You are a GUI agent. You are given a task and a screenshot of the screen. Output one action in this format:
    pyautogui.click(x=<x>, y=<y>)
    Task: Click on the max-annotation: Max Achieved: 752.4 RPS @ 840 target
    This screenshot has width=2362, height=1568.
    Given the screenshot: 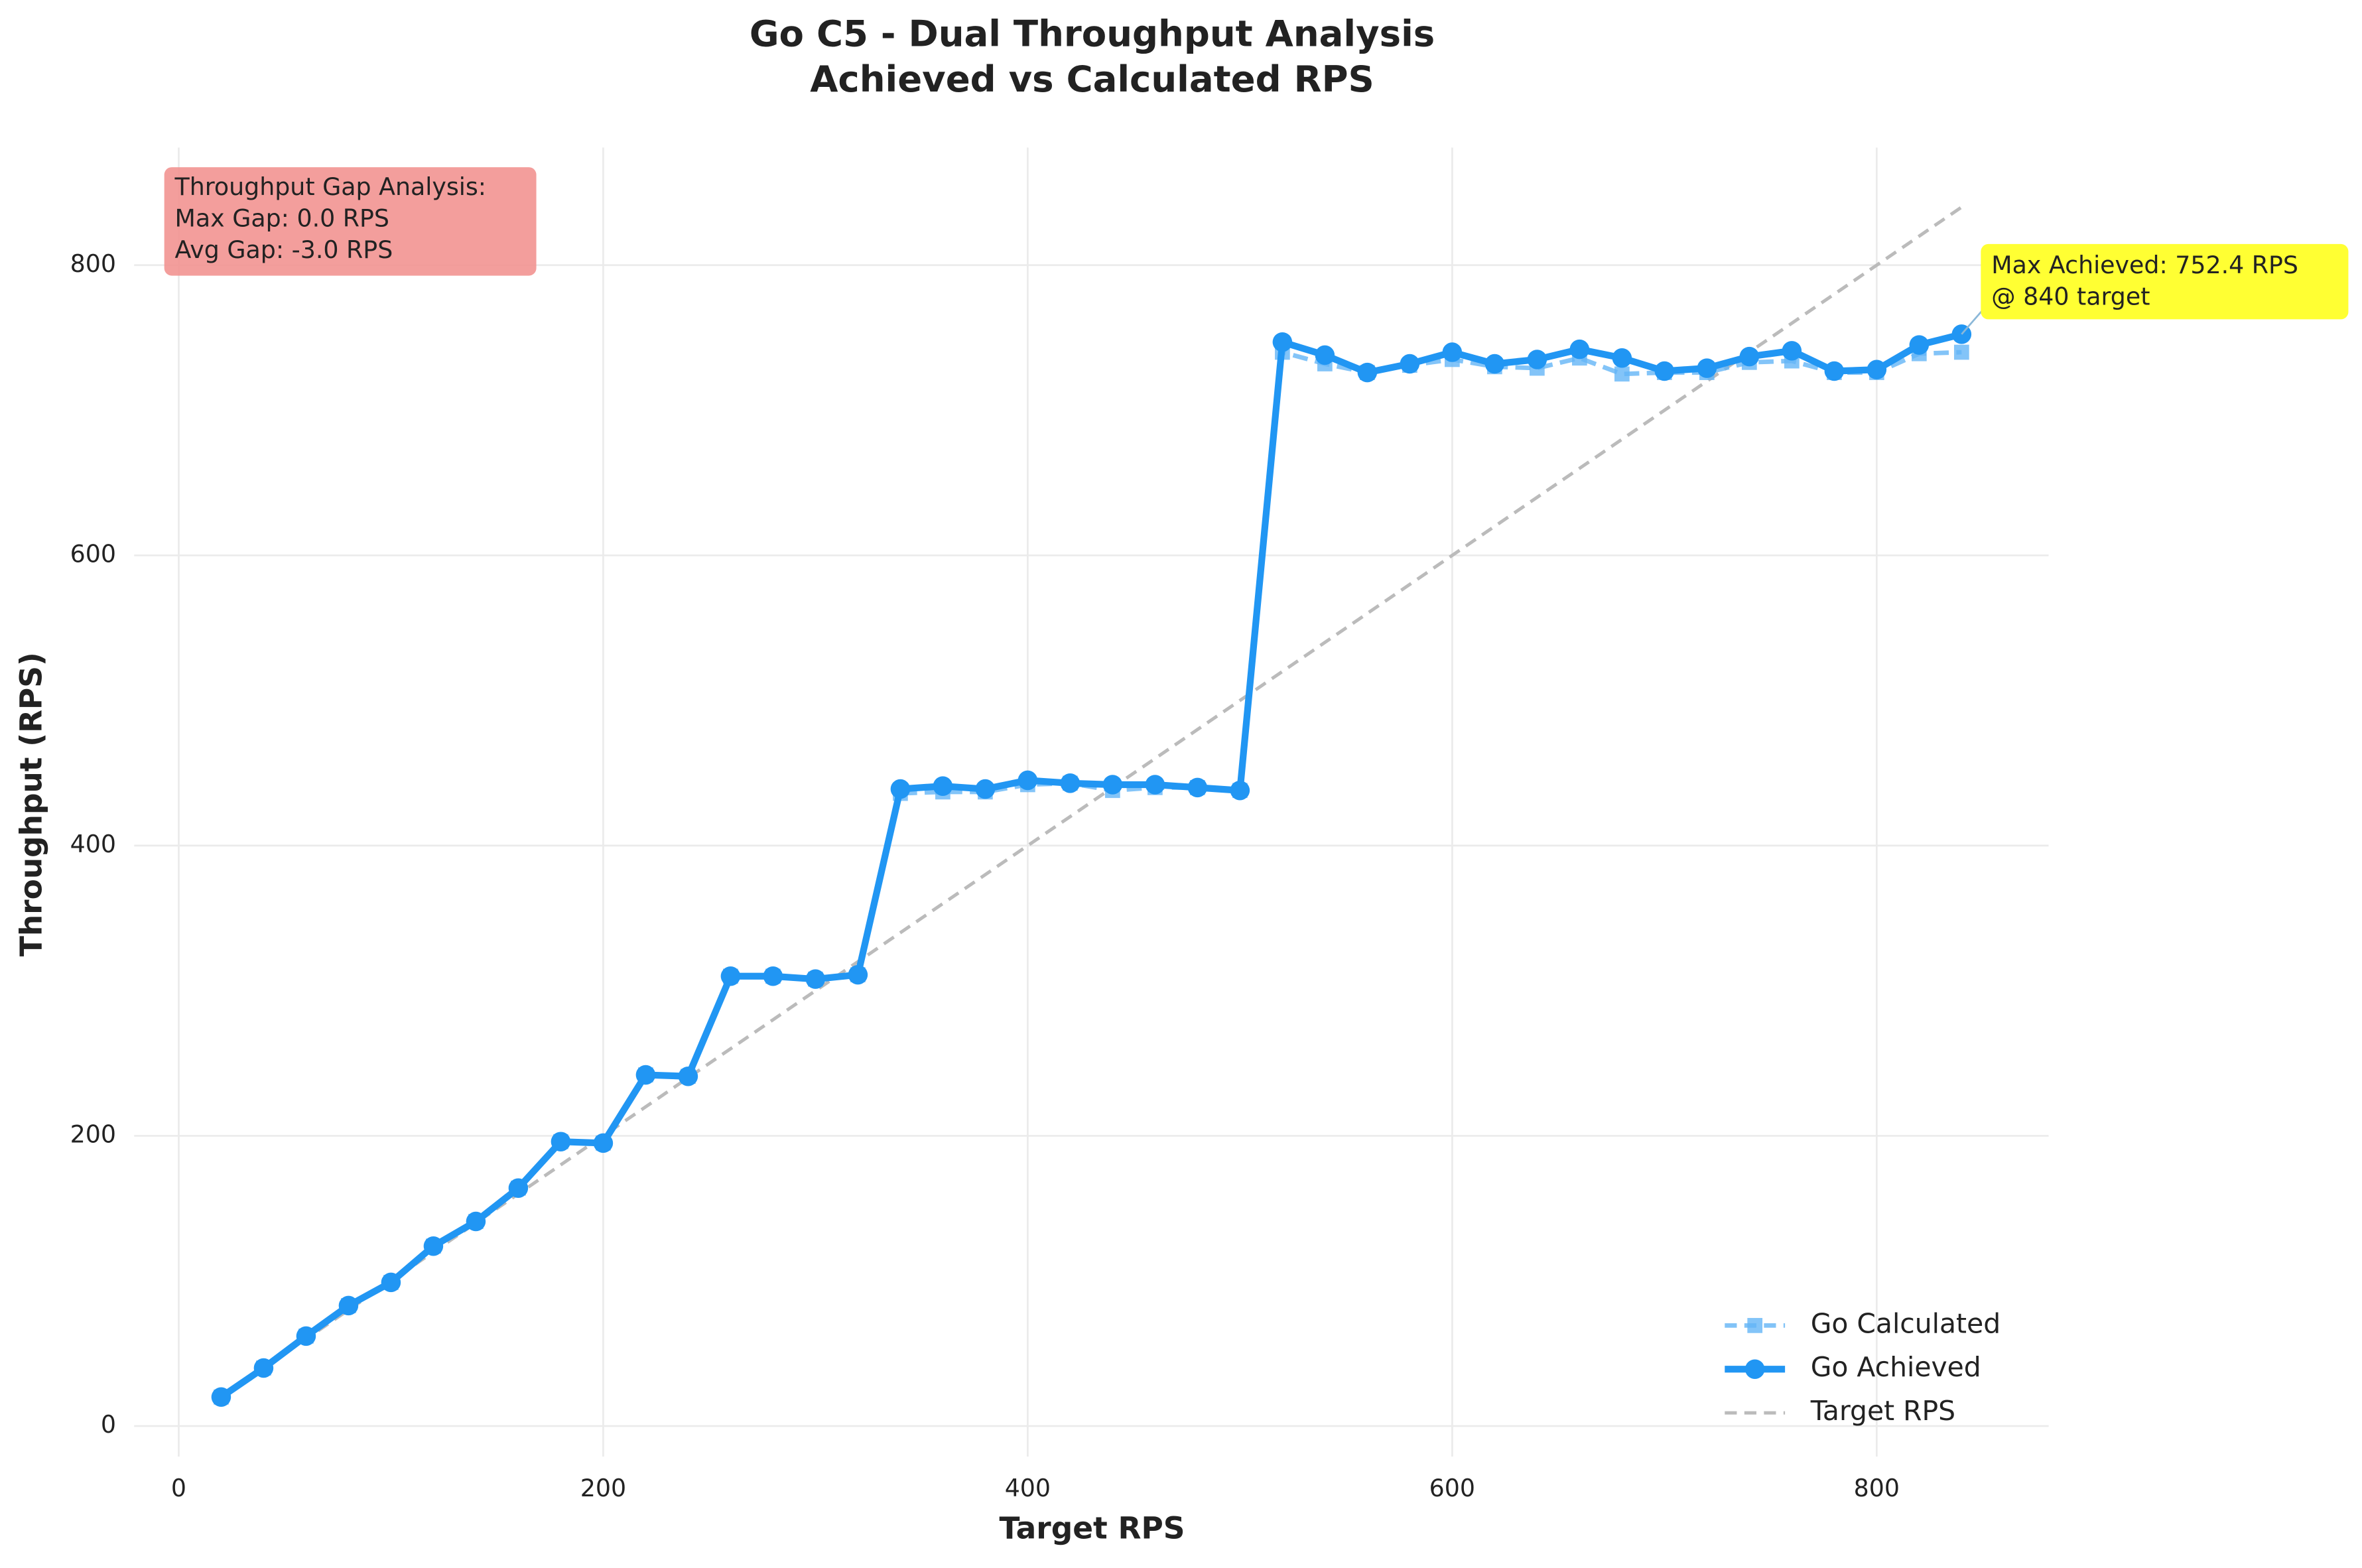 What is the action you would take?
    pyautogui.click(x=2155, y=289)
    